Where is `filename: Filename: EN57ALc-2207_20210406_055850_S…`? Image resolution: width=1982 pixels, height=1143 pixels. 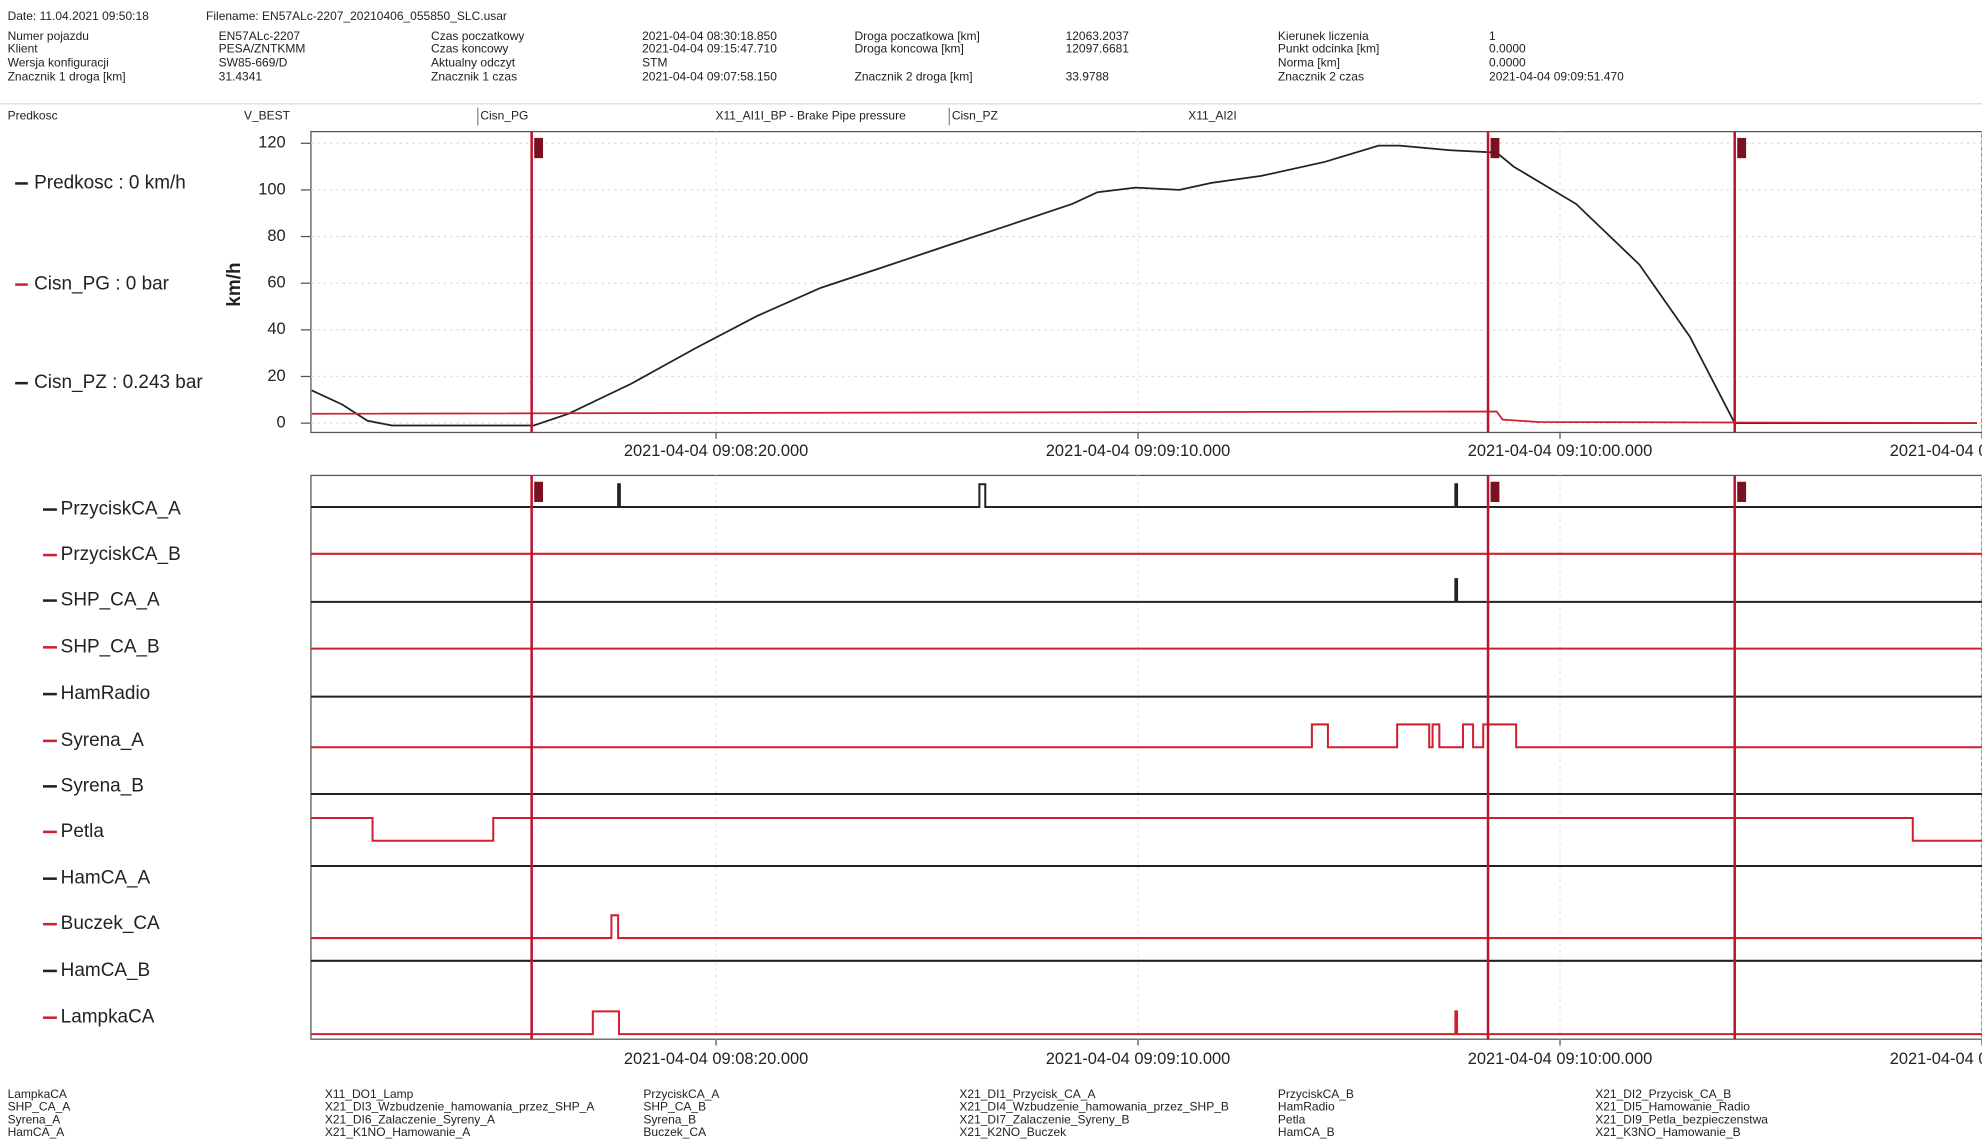
filename: Filename: EN57ALc-2207_20210406_055850_S… is located at coordinates (356, 16).